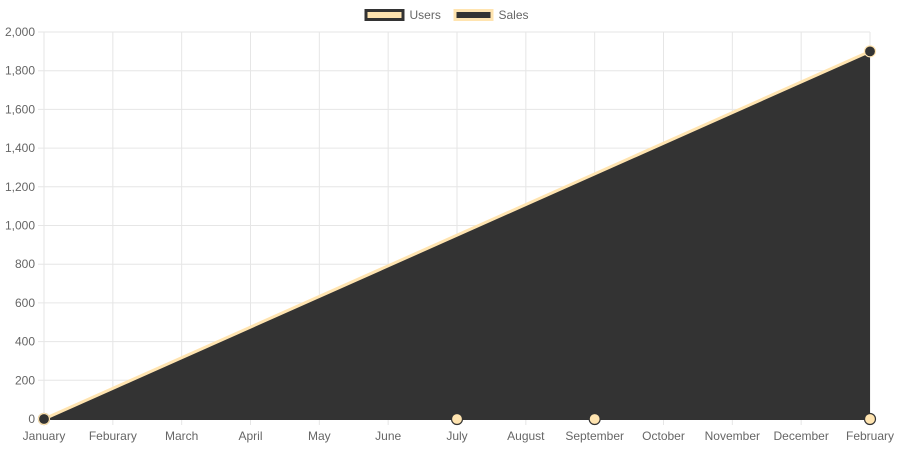 The image size is (897, 453). I want to click on x-tick-label: November, so click(732, 436).